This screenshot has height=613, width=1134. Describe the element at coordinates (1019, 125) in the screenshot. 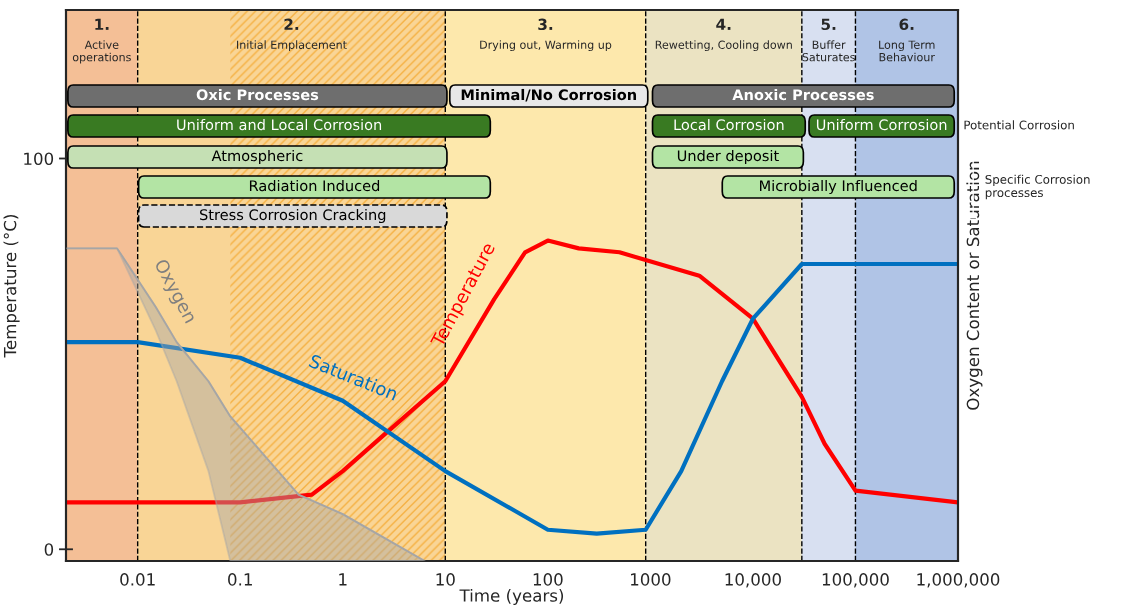

I see `text: Potential Corrosion` at that location.